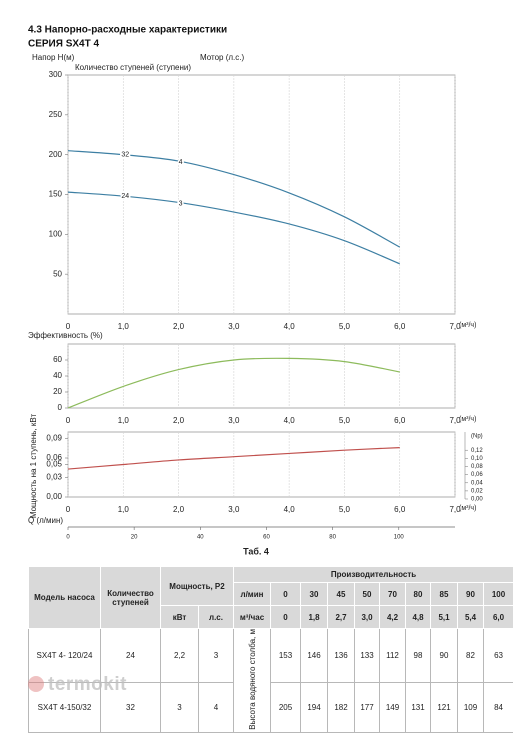 The image size is (513, 733). Describe the element at coordinates (53, 57) in the screenshot. I see `y-axis-label: Напор H(м)` at that location.